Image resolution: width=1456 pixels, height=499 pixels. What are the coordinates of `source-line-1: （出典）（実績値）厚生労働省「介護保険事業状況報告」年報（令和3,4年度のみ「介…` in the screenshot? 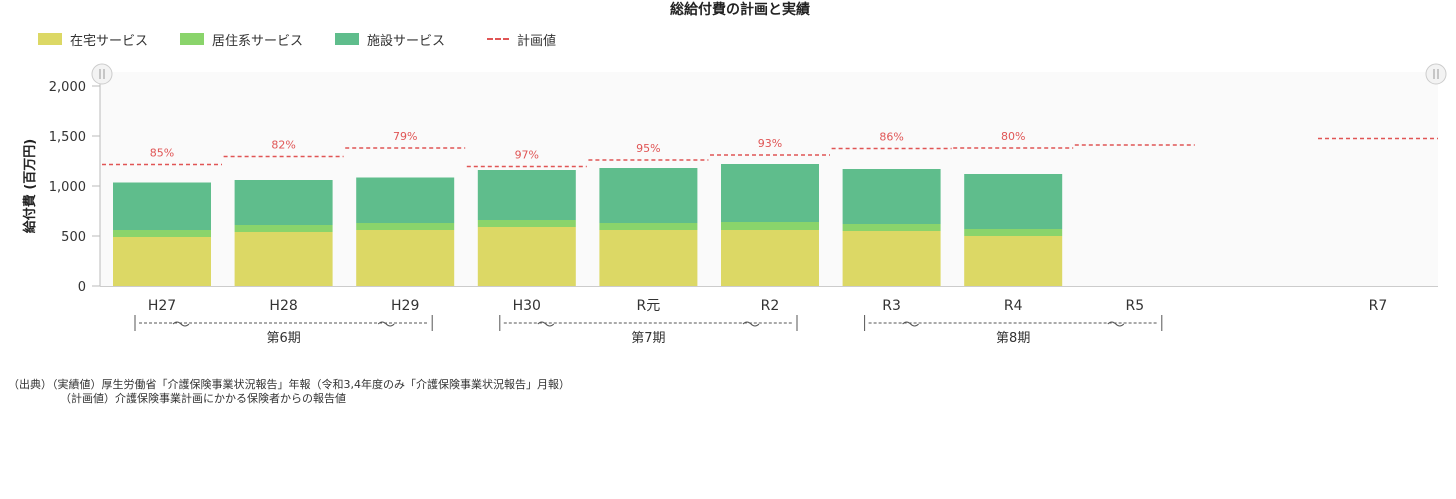 It's located at (289, 384).